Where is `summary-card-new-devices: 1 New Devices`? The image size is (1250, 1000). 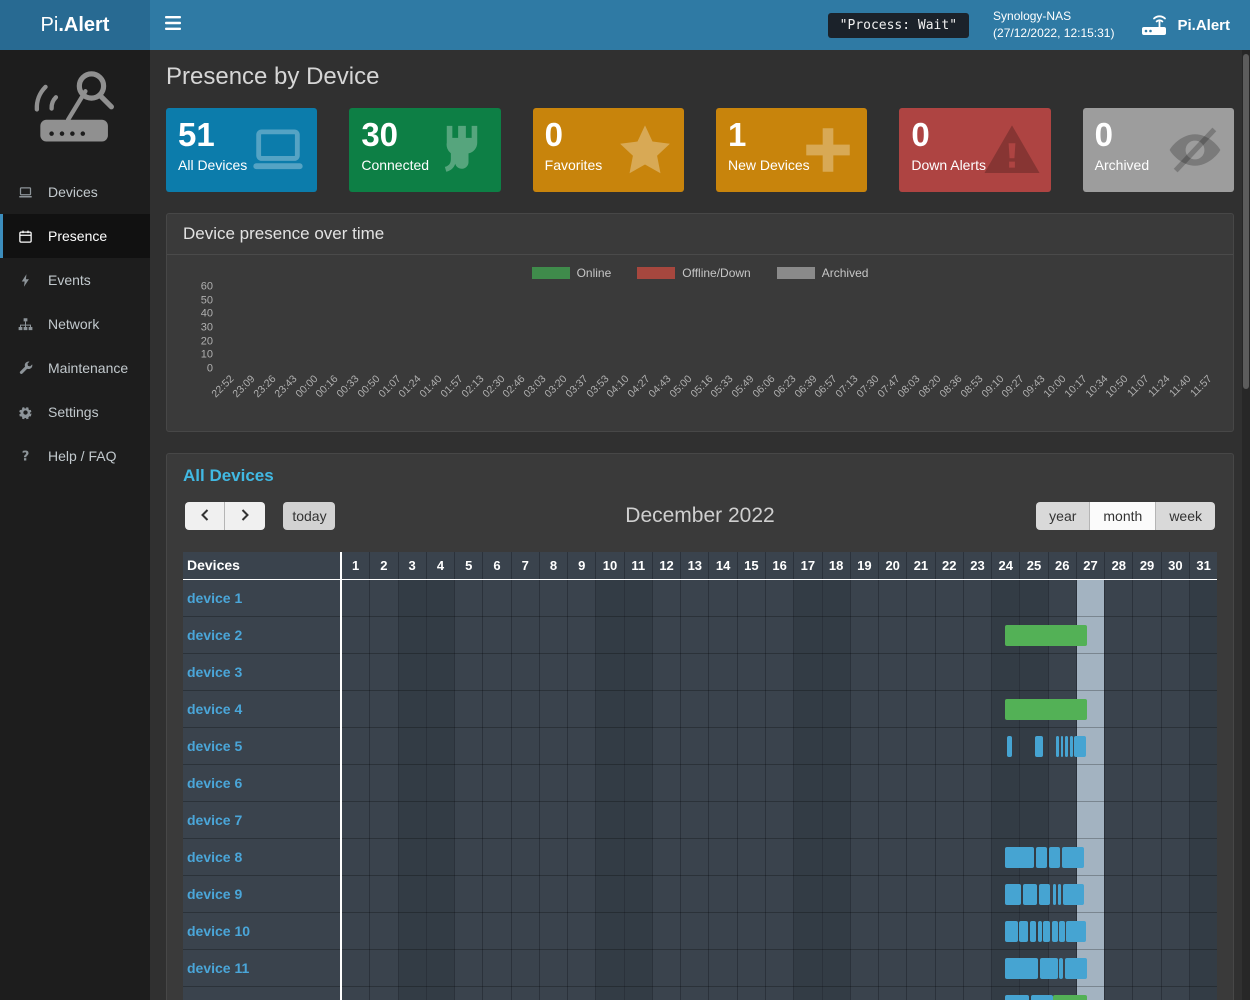 summary-card-new-devices: 1 New Devices is located at coordinates (791, 150).